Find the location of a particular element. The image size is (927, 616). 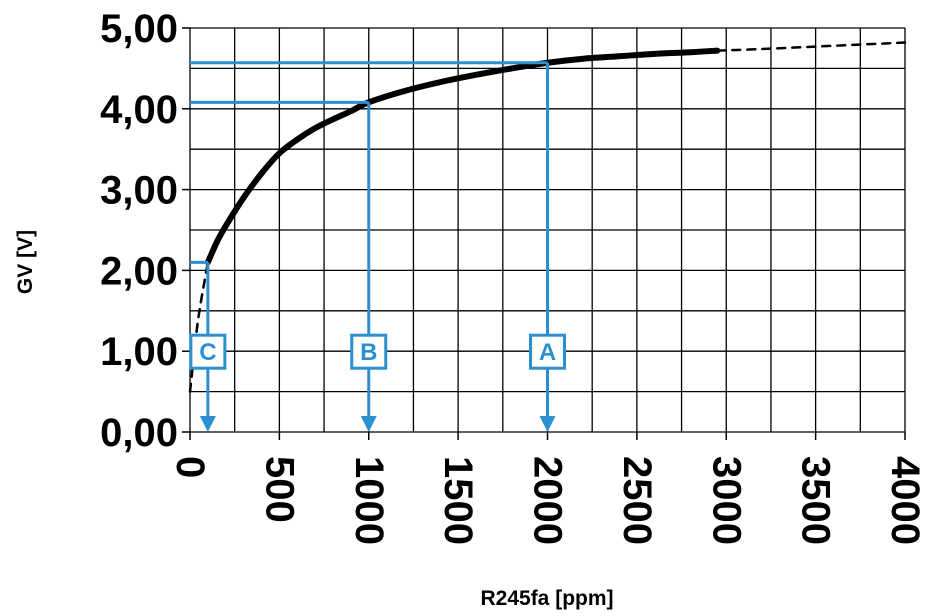

x-axis-label: R245fa [ppm] is located at coordinates (546, 598).